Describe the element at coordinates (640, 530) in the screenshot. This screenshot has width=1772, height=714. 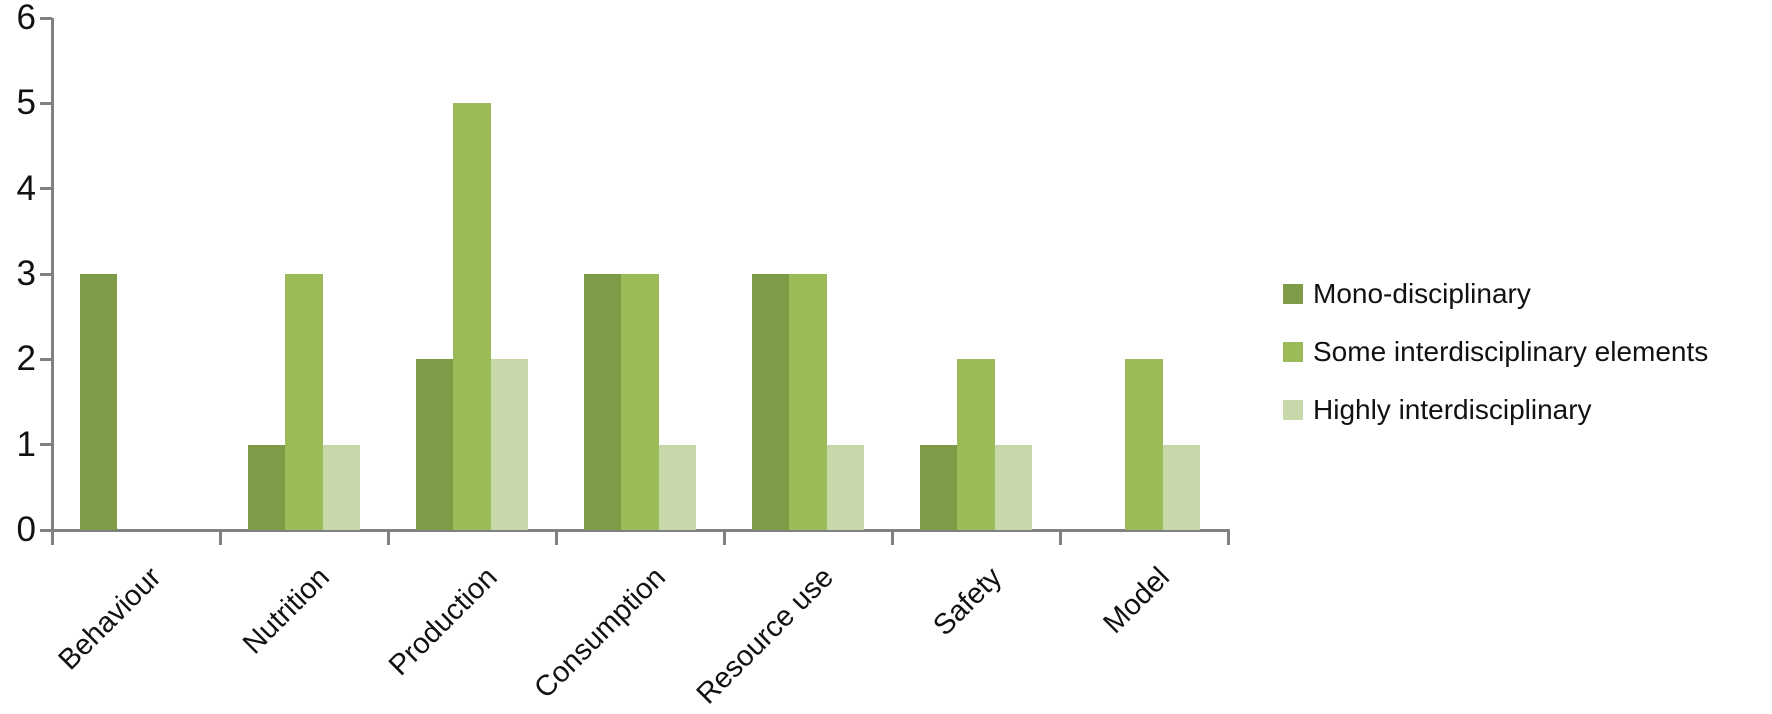
I see `x-axis-line` at that location.